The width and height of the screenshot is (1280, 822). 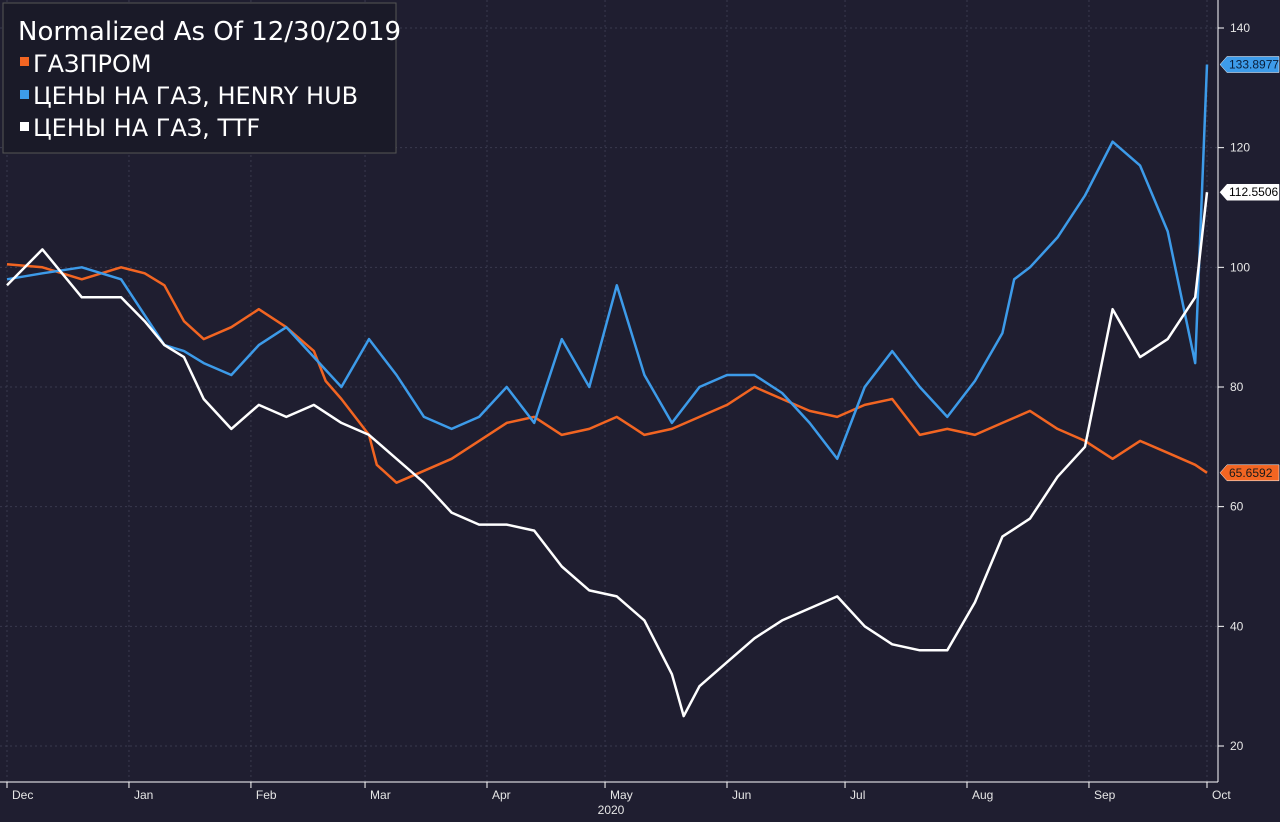 I want to click on y-tick-label: 80, so click(x=1237, y=387).